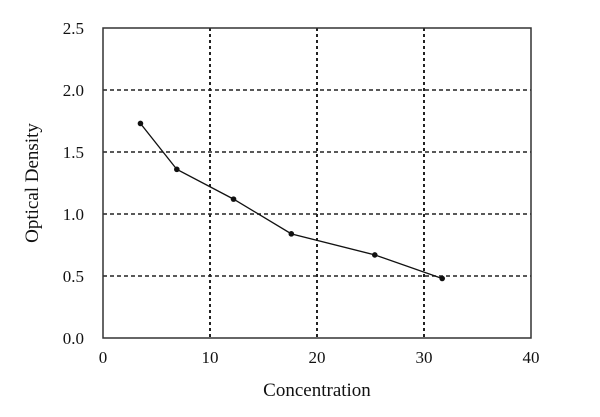 The image size is (600, 417). What do you see at coordinates (424, 357) in the screenshot?
I see `x-tick-label: 30` at bounding box center [424, 357].